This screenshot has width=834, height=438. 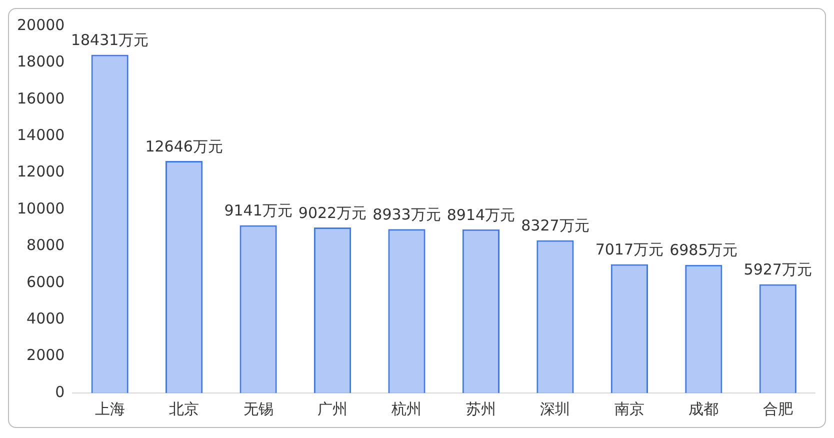 What do you see at coordinates (406, 214) in the screenshot?
I see `data-label: 8933万元` at bounding box center [406, 214].